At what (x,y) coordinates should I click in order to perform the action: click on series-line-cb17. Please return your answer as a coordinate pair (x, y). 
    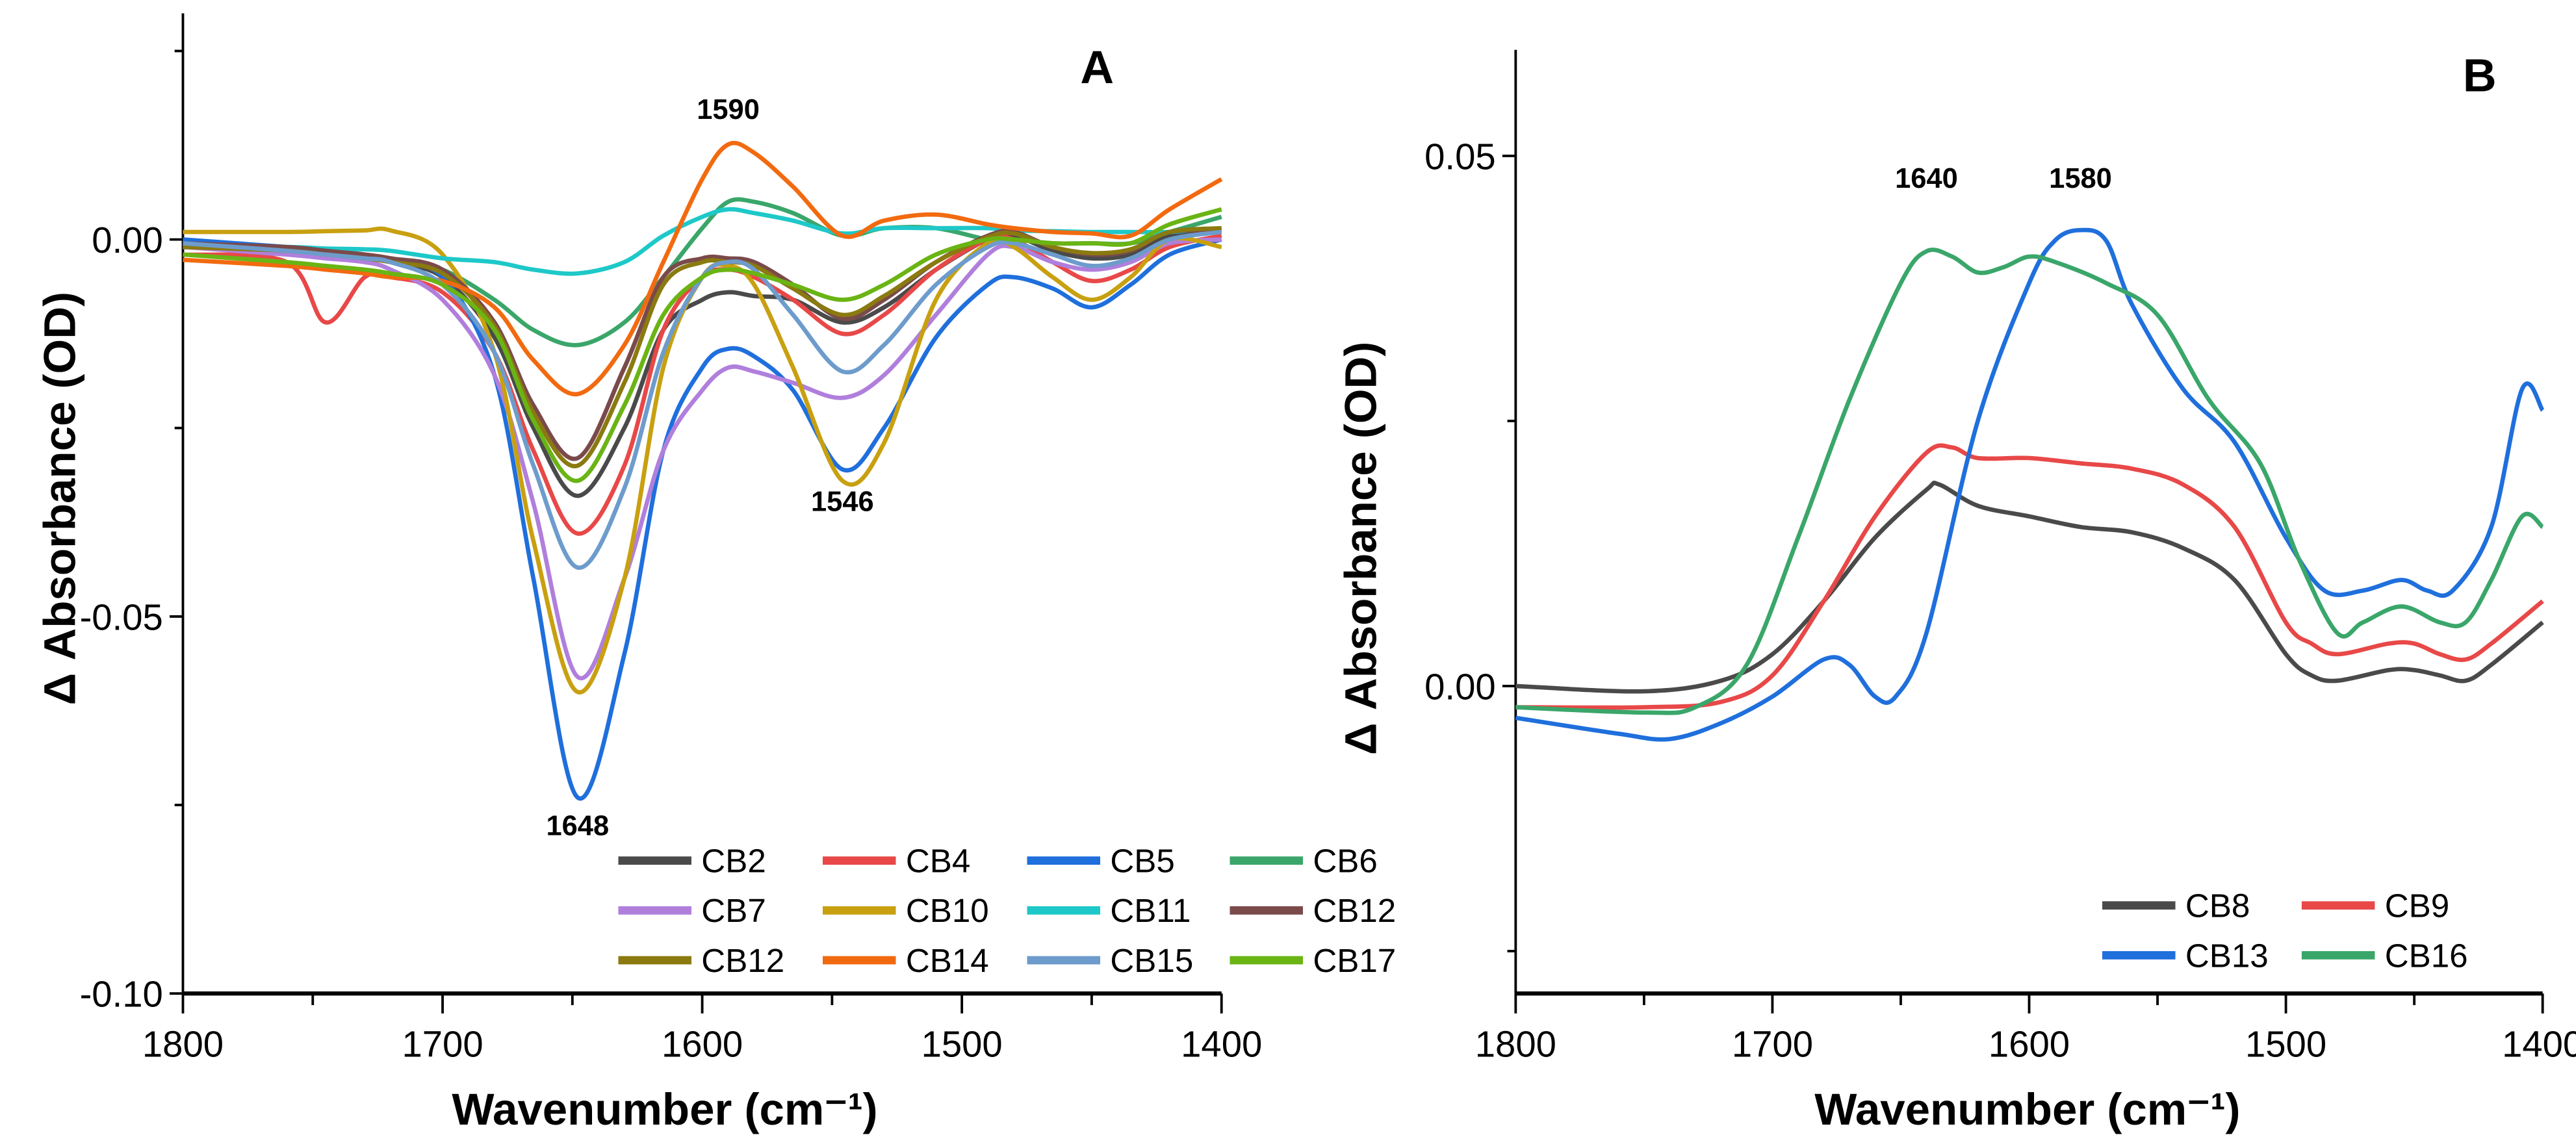
    Looking at the image, I should click on (703, 345).